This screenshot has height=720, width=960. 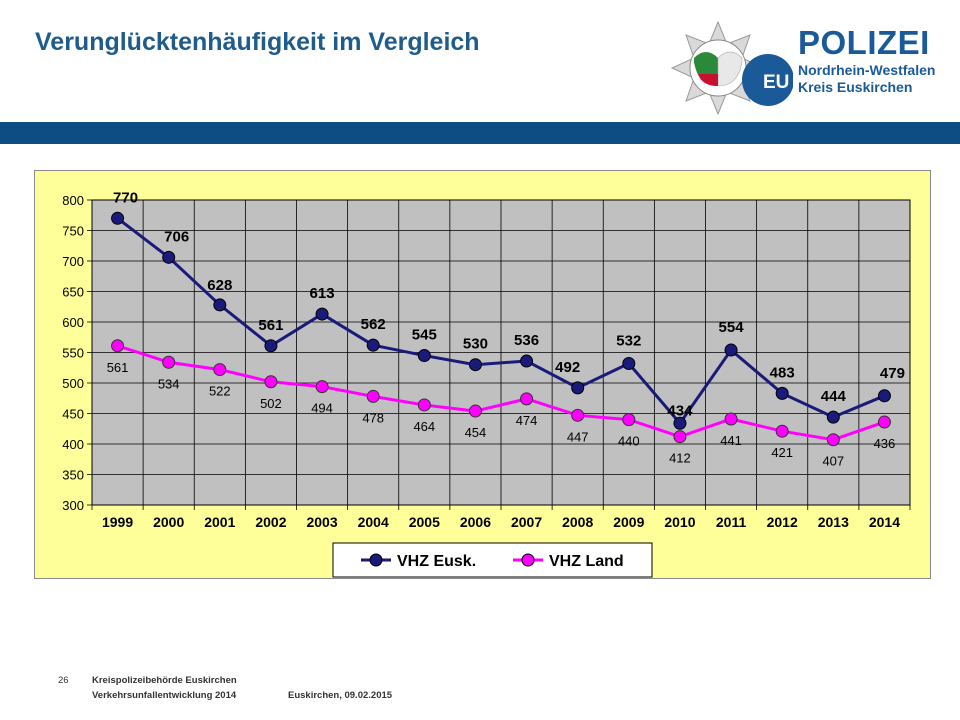 I want to click on y-tick-label: 750, so click(x=73, y=231).